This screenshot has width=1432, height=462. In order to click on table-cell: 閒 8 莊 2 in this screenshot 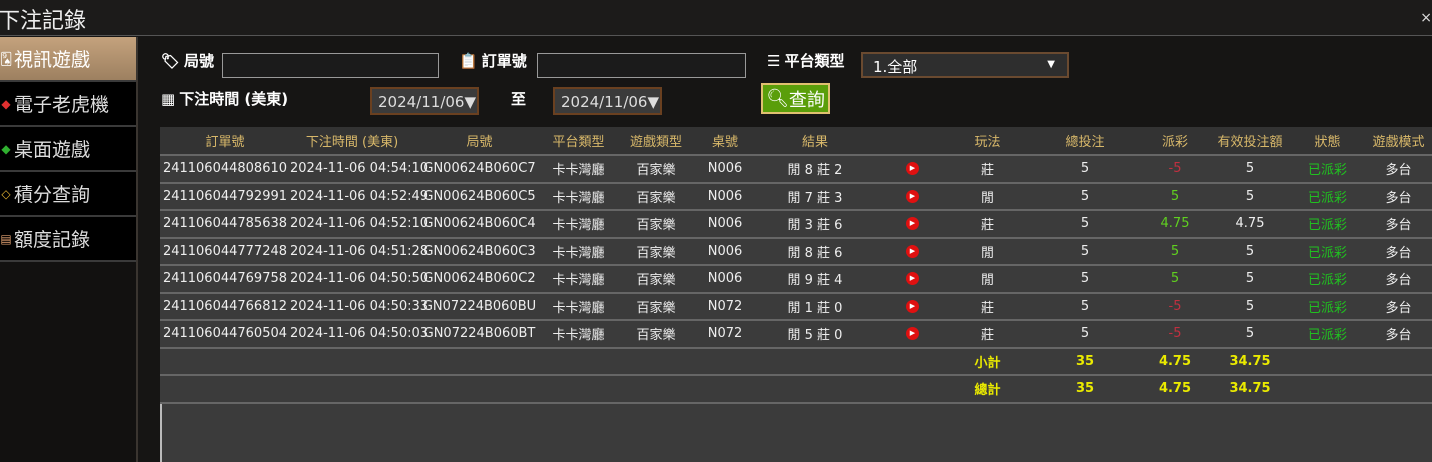, I will do `click(815, 169)`.